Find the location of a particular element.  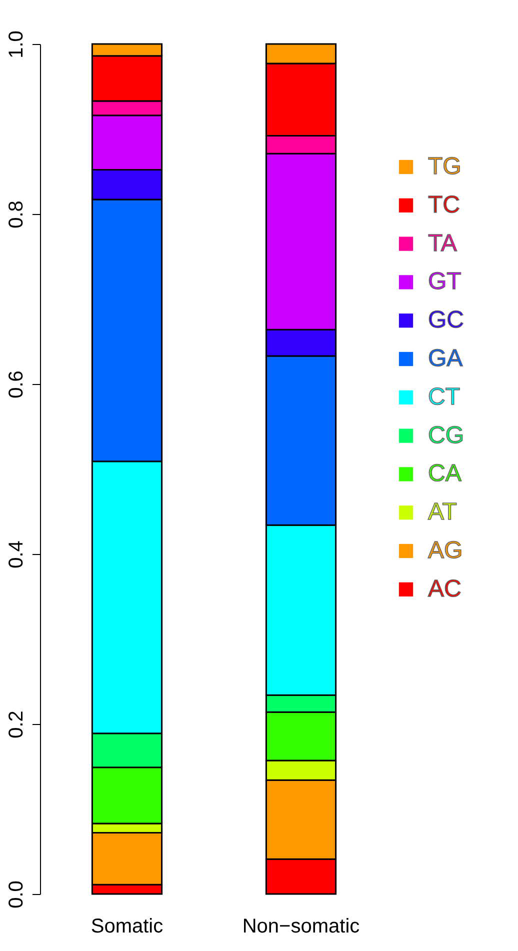

y-tick-label: 0.8 is located at coordinates (17, 214).